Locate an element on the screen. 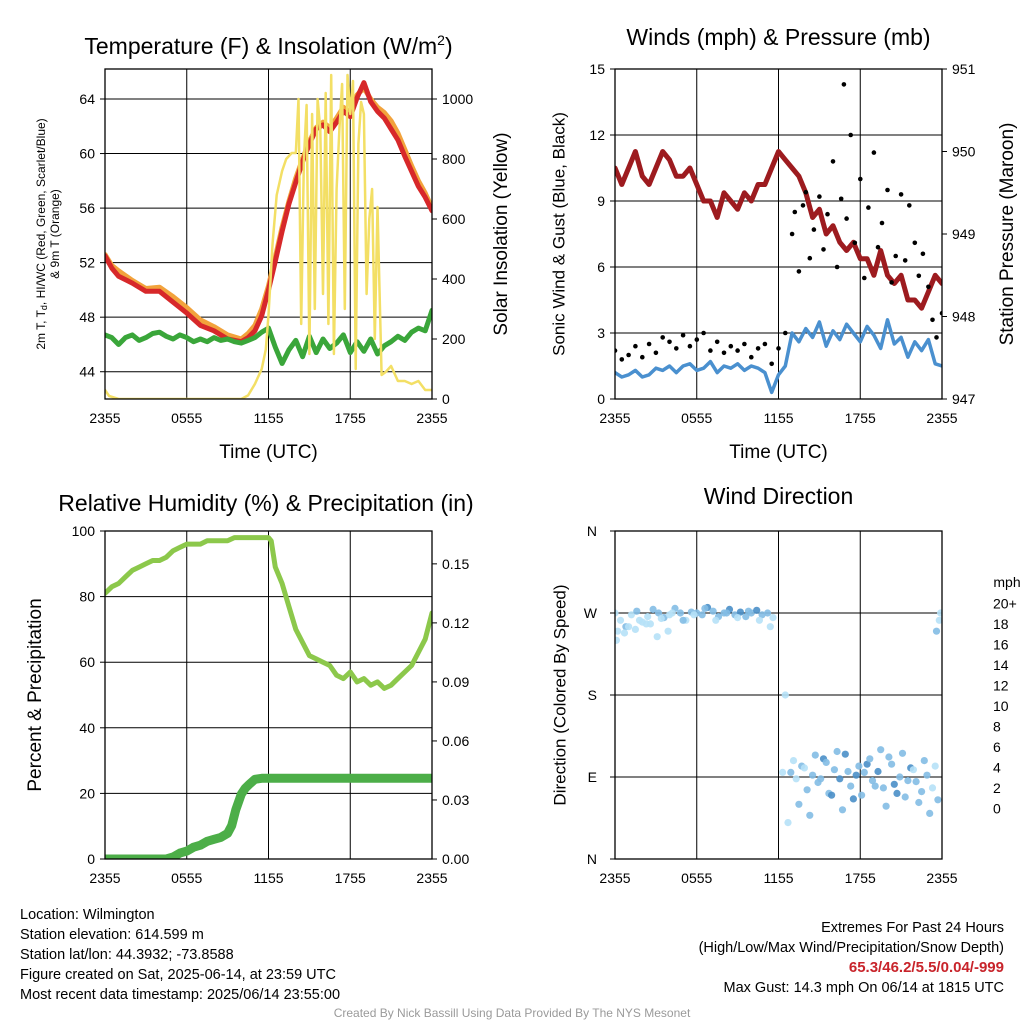 This screenshot has height=1024, width=1024. colorbar-label: 18 is located at coordinates (1001, 624).